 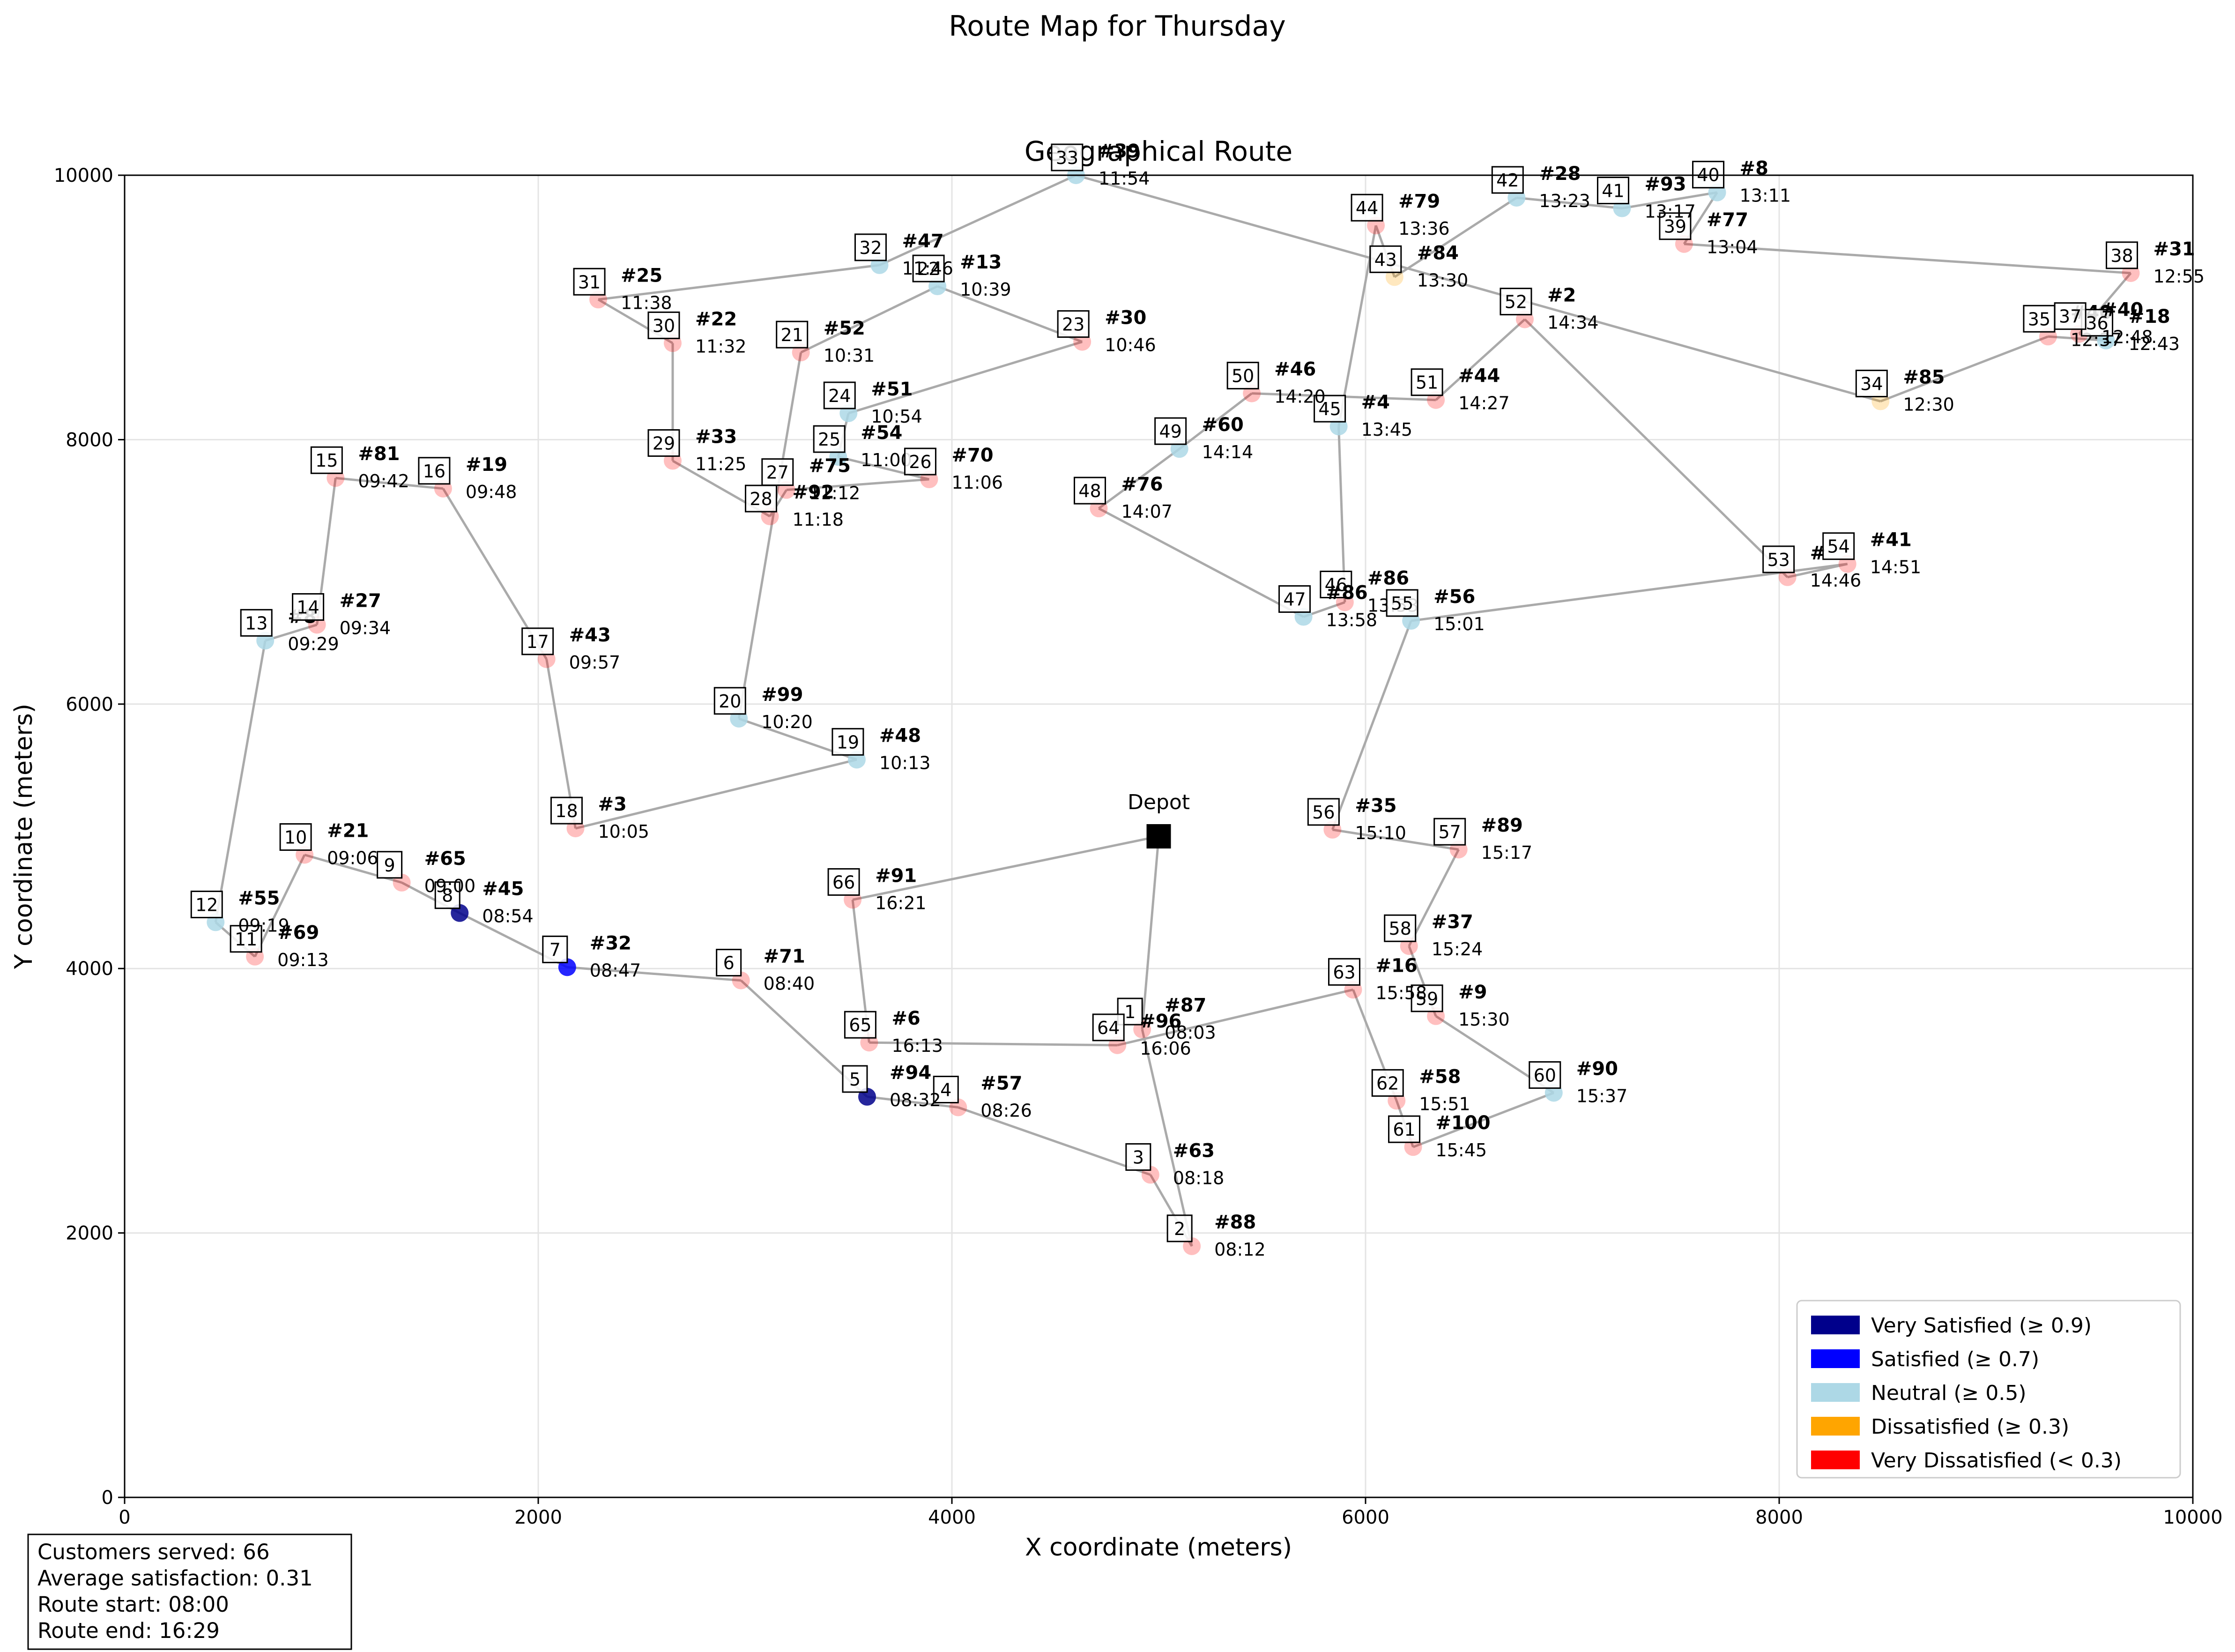 I want to click on stop-time-label: 08:54, so click(x=508, y=916).